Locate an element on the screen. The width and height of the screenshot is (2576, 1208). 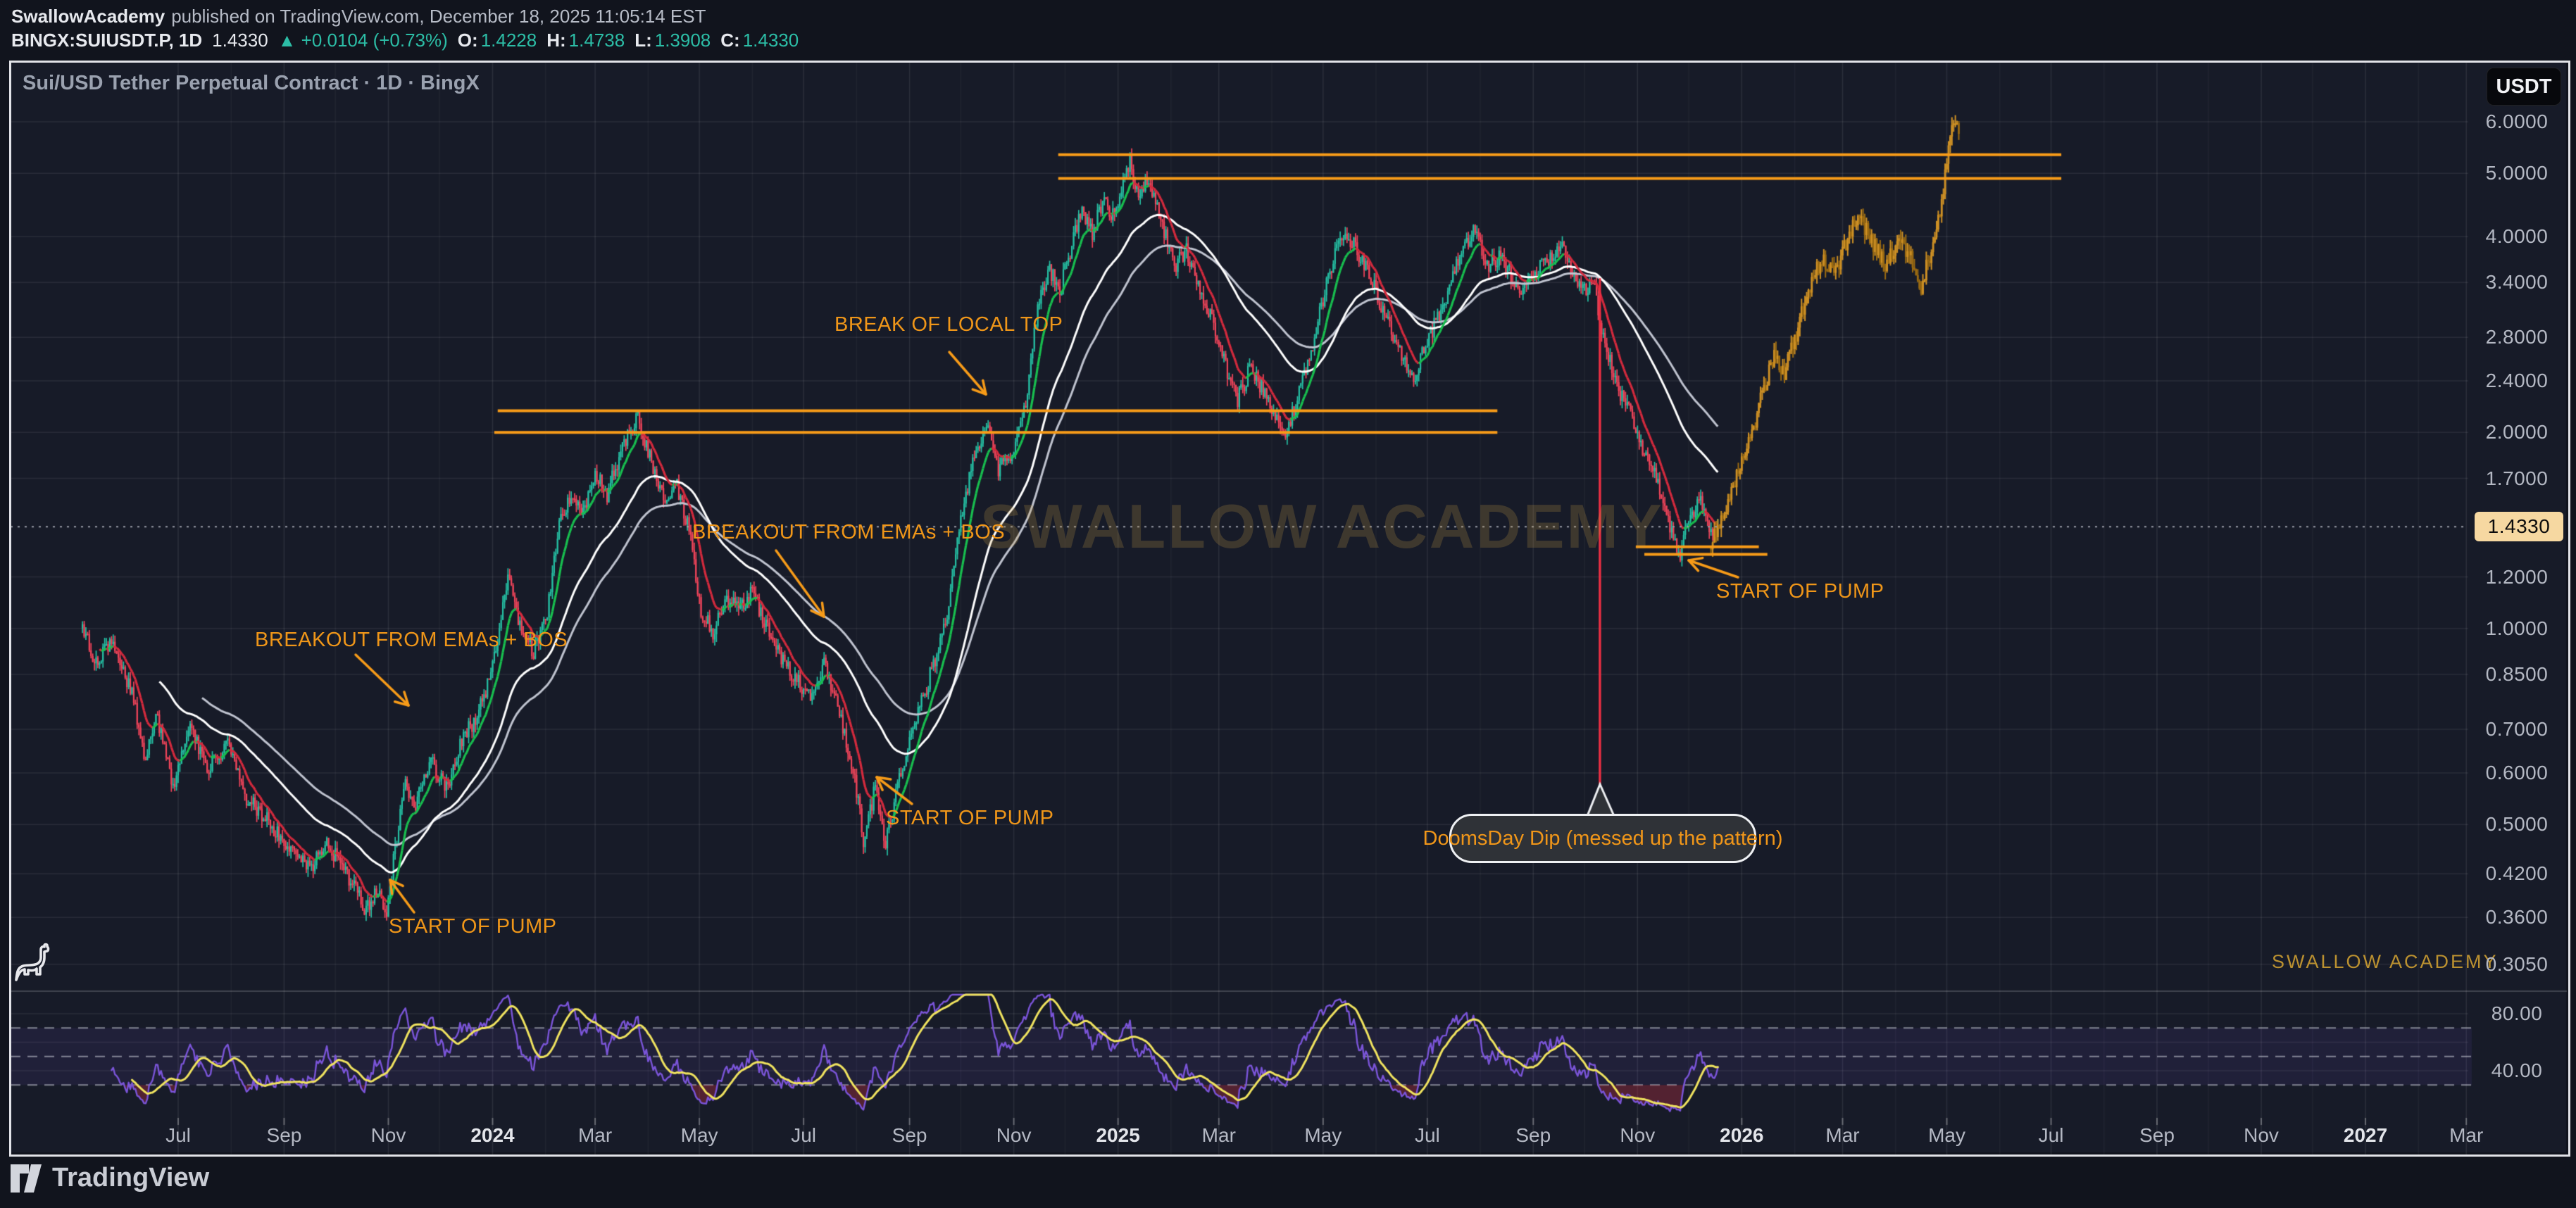
ohlc-high: H: 1.4738 is located at coordinates (585, 40).